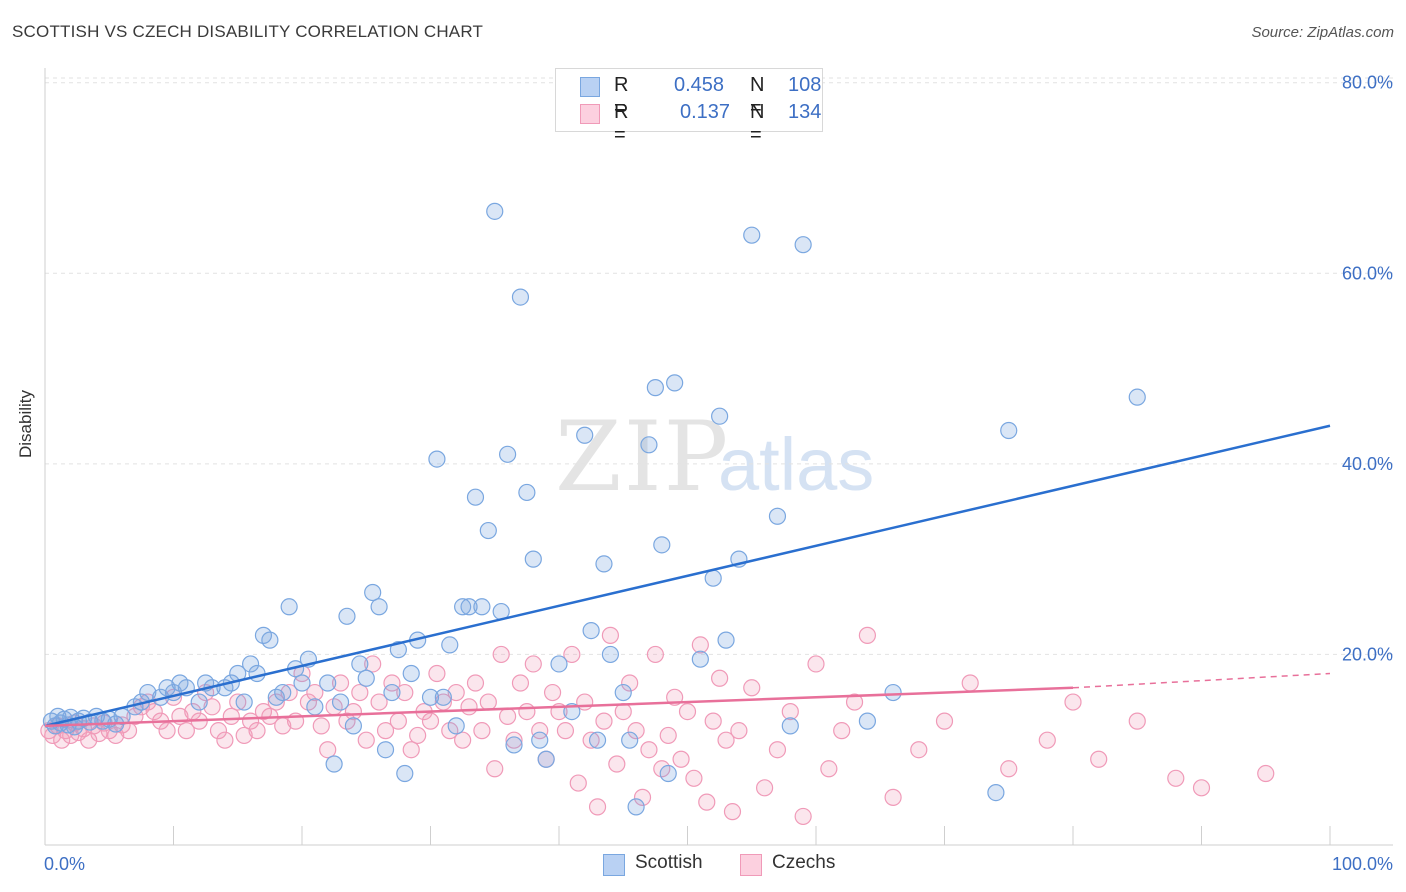  Describe the element at coordinates (1362, 864) in the screenshot. I see `x-tick-label: 100.0%` at that location.